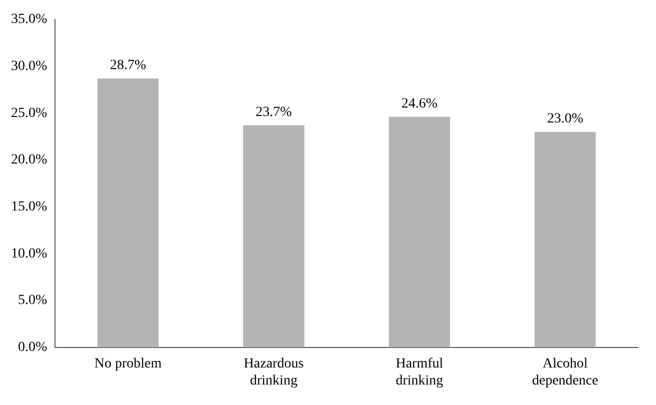 This screenshot has height=405, width=656. I want to click on y-tick-label: 30.0%, so click(29, 66).